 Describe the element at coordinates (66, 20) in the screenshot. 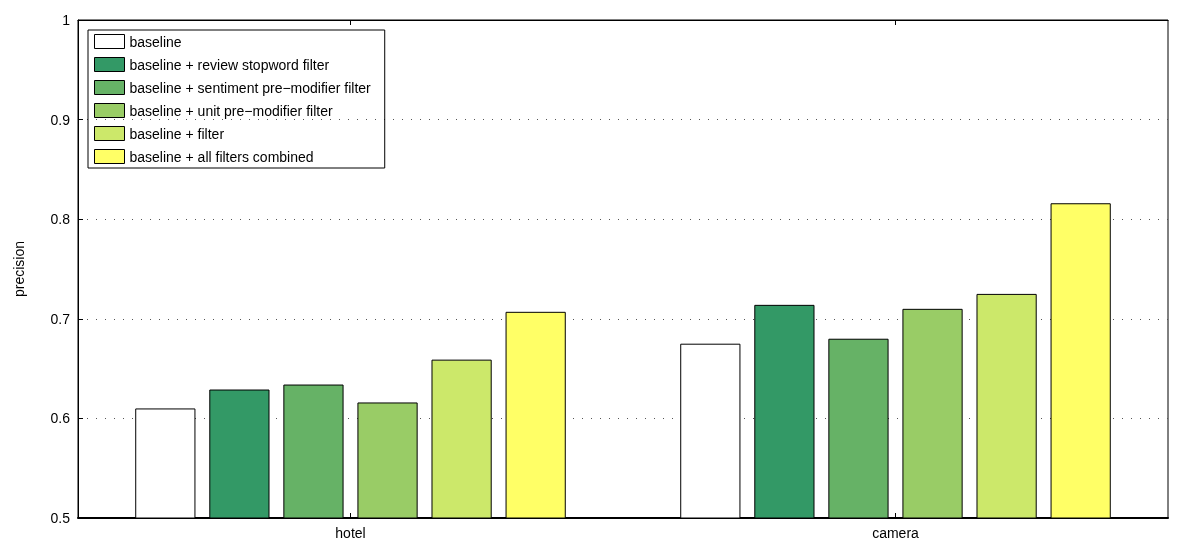

I see `y-tick-label: 1` at that location.